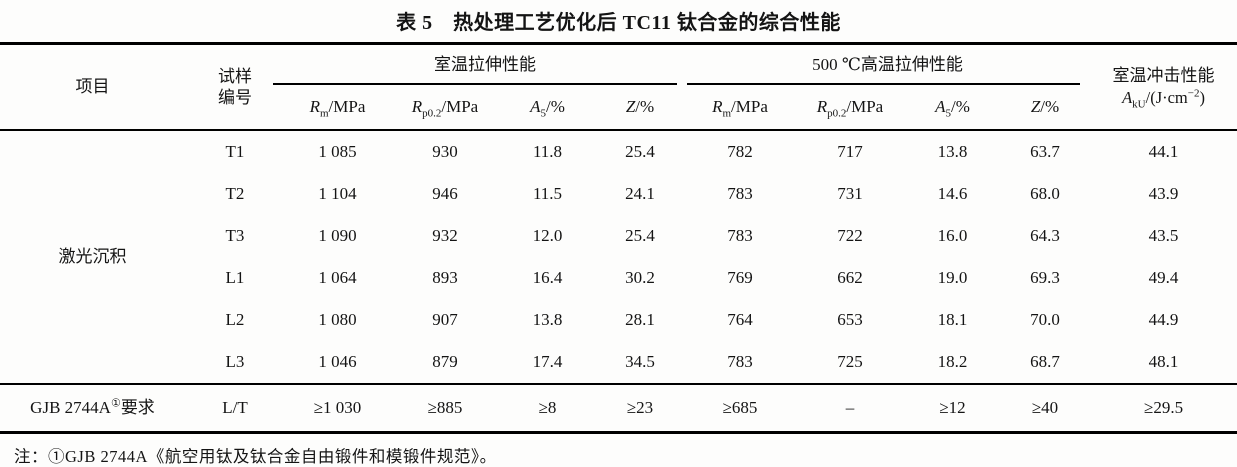 This screenshot has width=1237, height=467. I want to click on table-cell: 63.7, so click(1045, 152).